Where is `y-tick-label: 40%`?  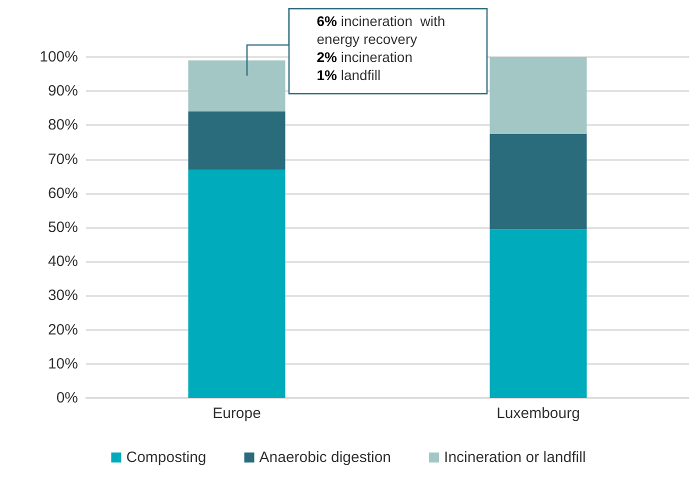 y-tick-label: 40% is located at coordinates (63, 261).